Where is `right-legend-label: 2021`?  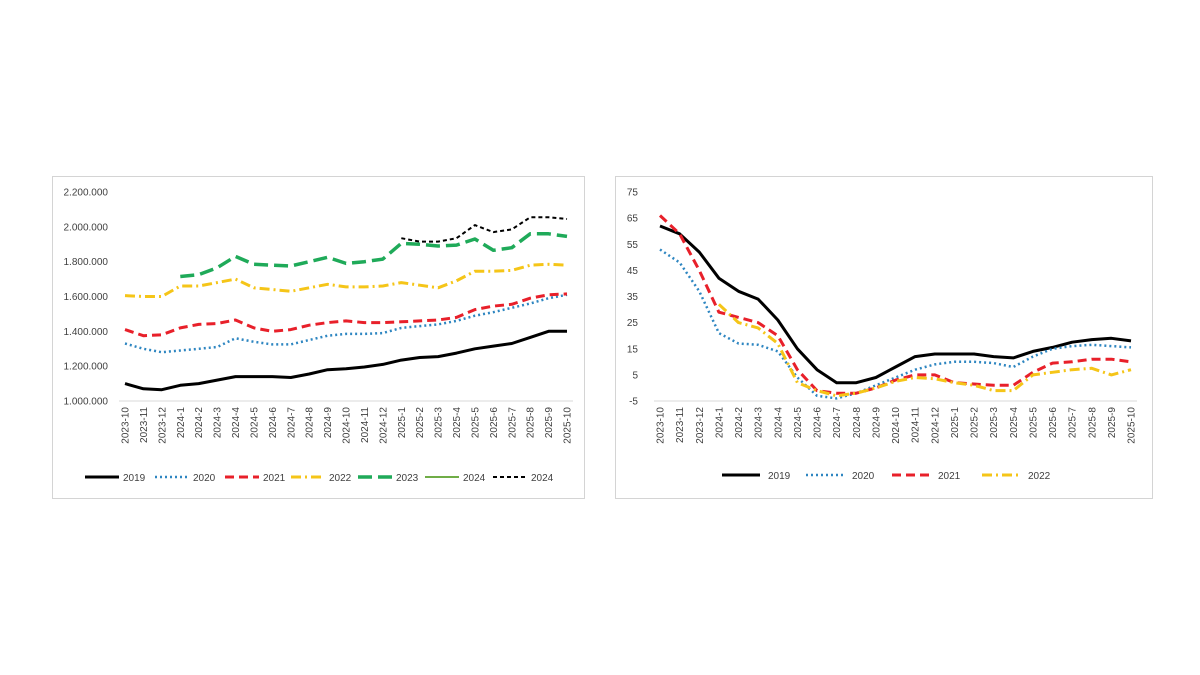 right-legend-label: 2021 is located at coordinates (949, 476).